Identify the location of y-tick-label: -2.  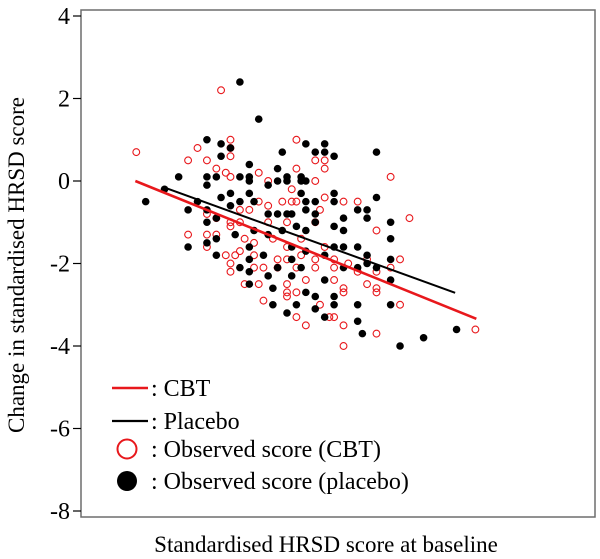
(60, 265).